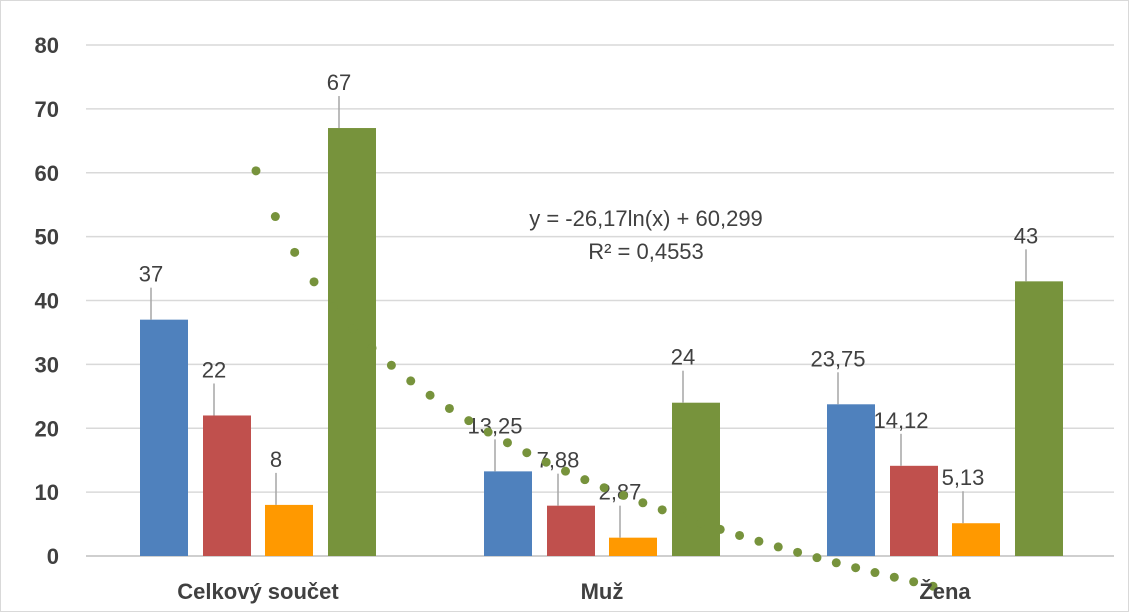  What do you see at coordinates (837, 358) in the screenshot?
I see `data-label: 23,75` at bounding box center [837, 358].